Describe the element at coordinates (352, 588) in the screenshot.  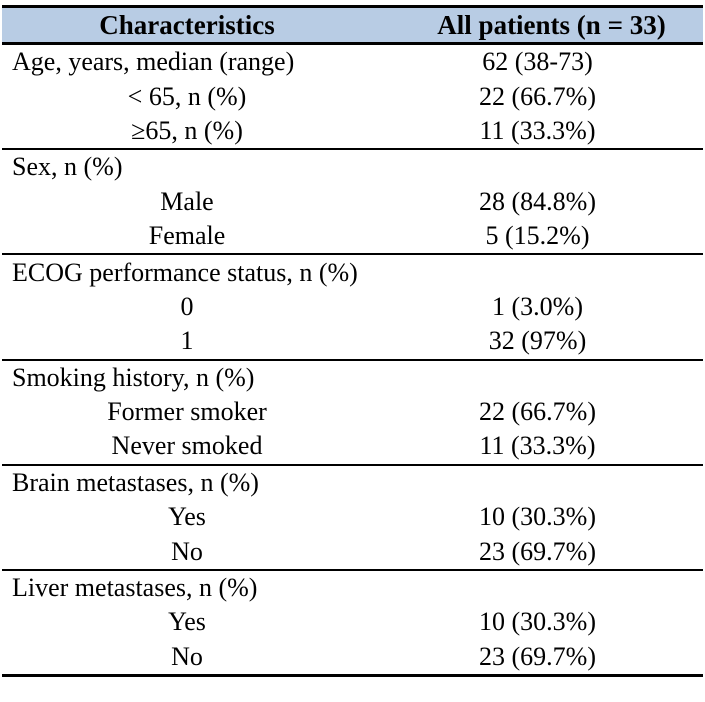
I see `table-row: Liver metastases, n (%)` at that location.